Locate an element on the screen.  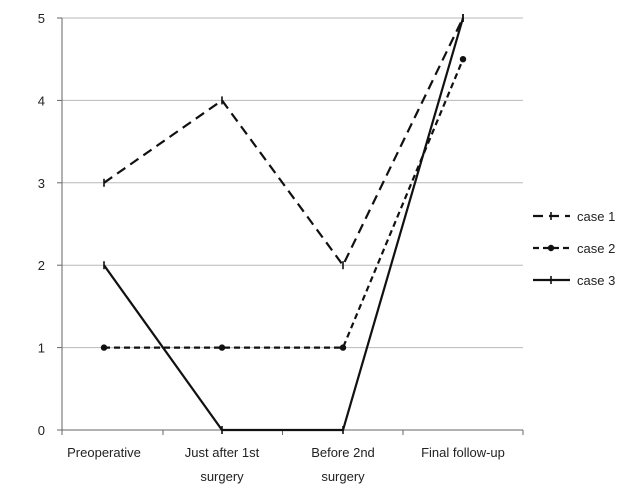
legend: case 1 case 2 case 3 is located at coordinates (574, 248).